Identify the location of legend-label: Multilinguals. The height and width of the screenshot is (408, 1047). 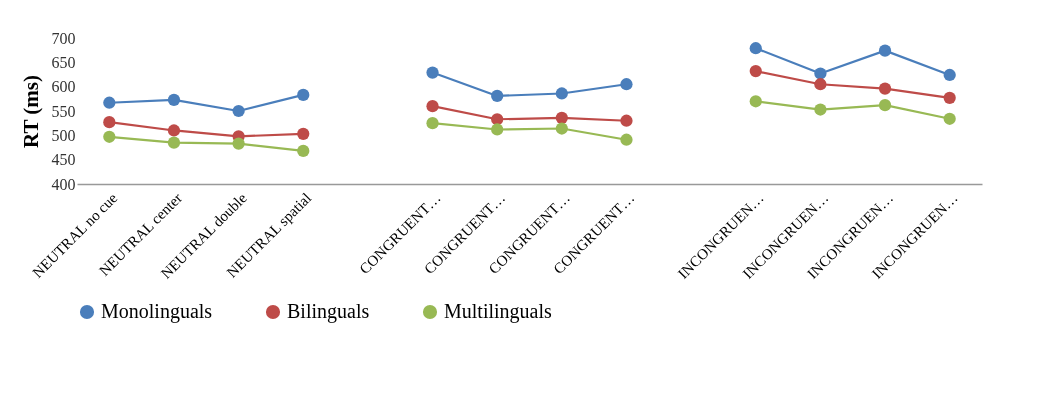
(498, 311).